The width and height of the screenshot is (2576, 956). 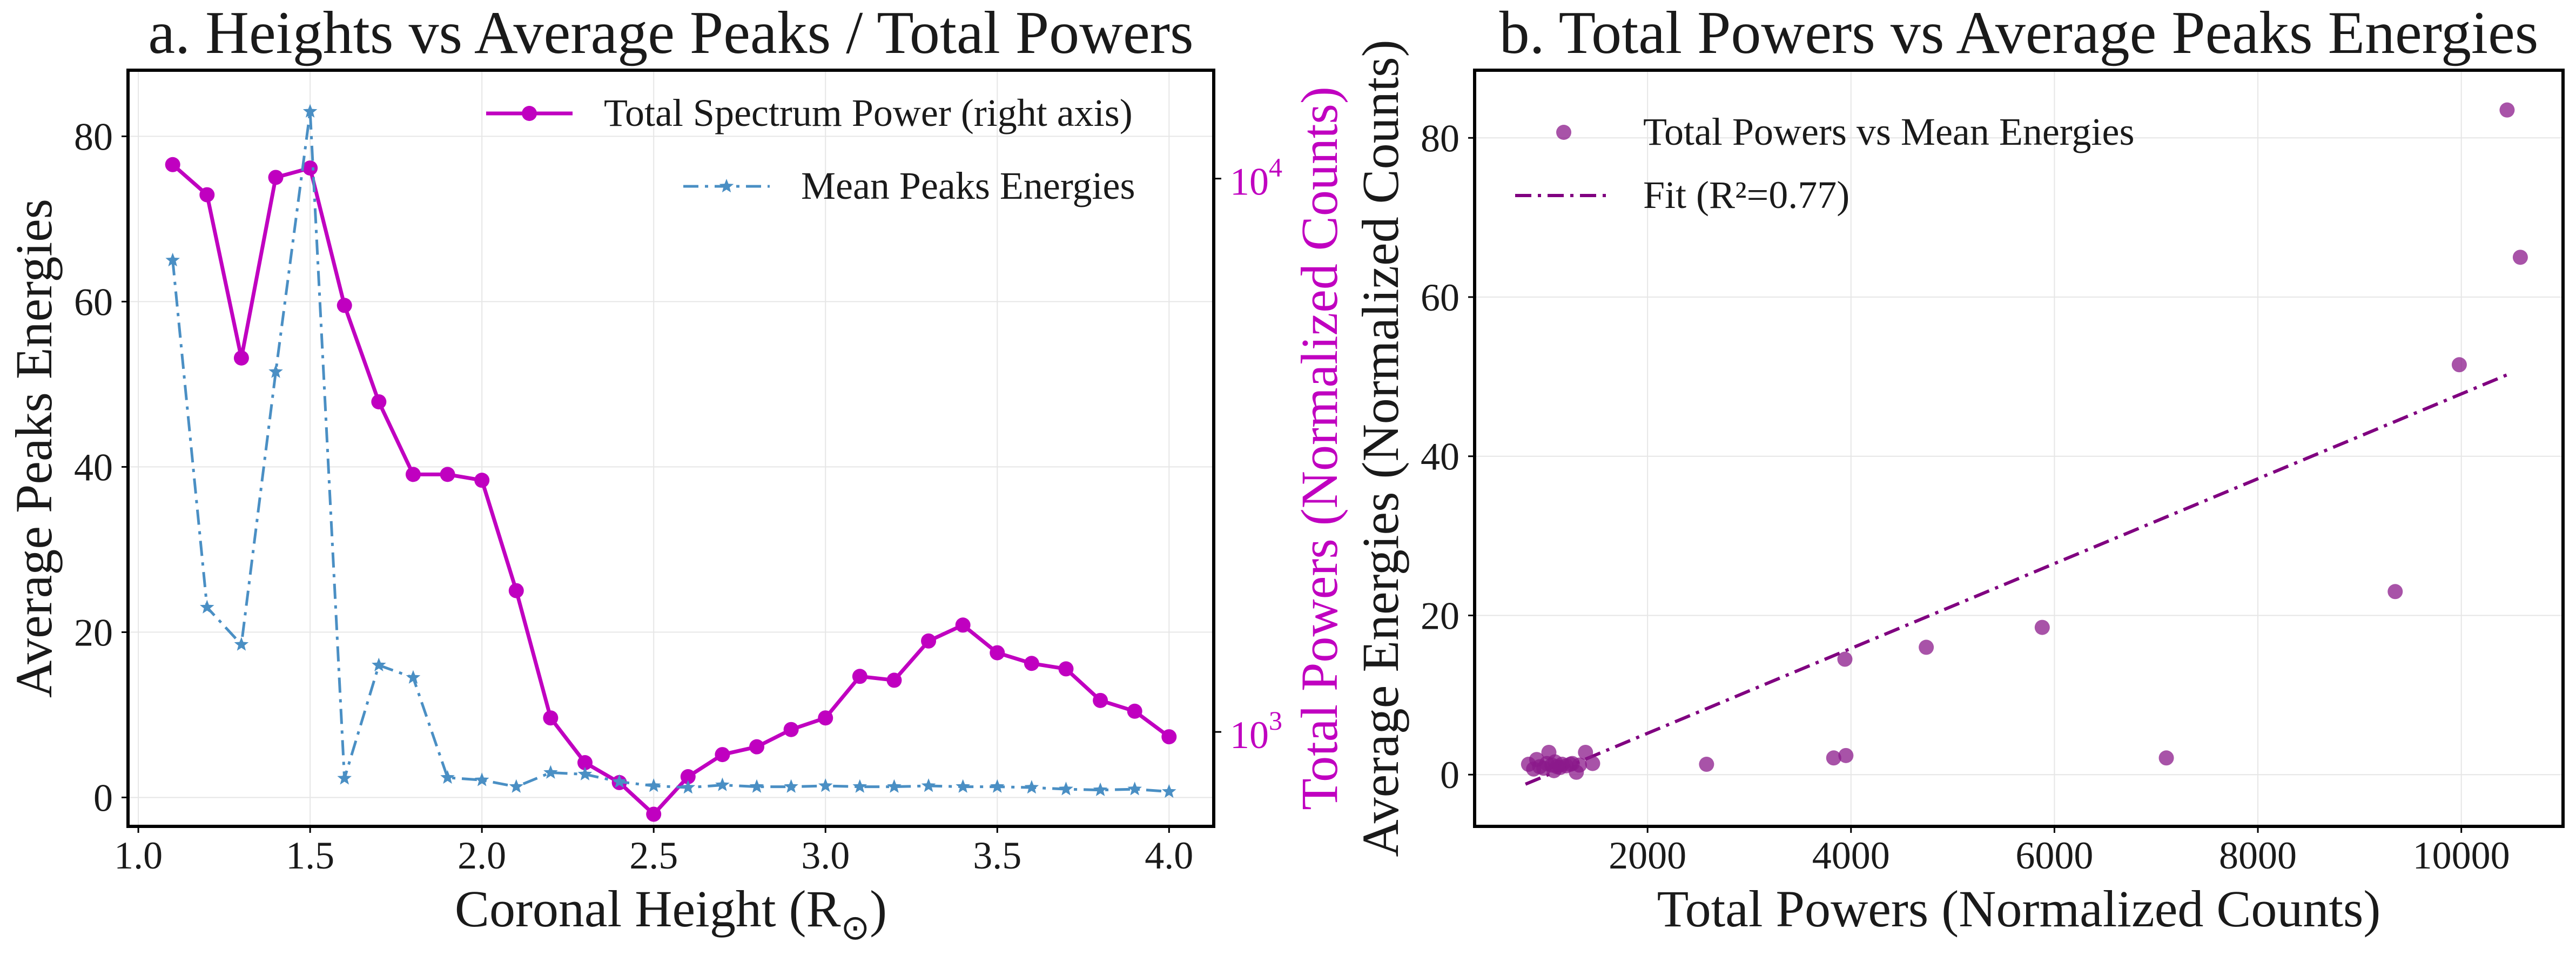 I want to click on y-tick-label-left: 40, so click(x=93, y=467).